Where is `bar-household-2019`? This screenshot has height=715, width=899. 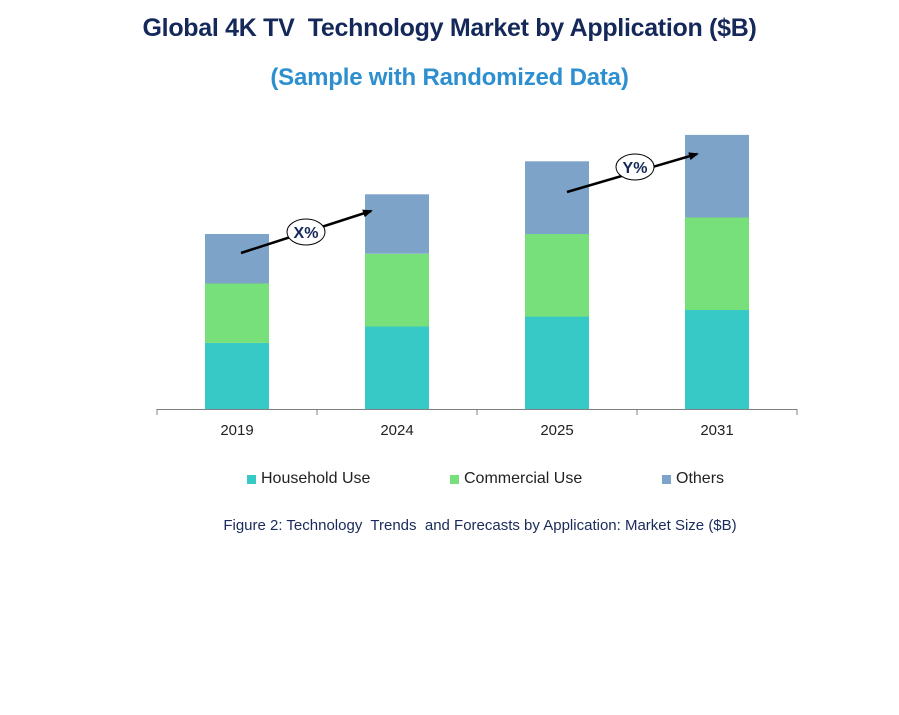 bar-household-2019 is located at coordinates (237, 376).